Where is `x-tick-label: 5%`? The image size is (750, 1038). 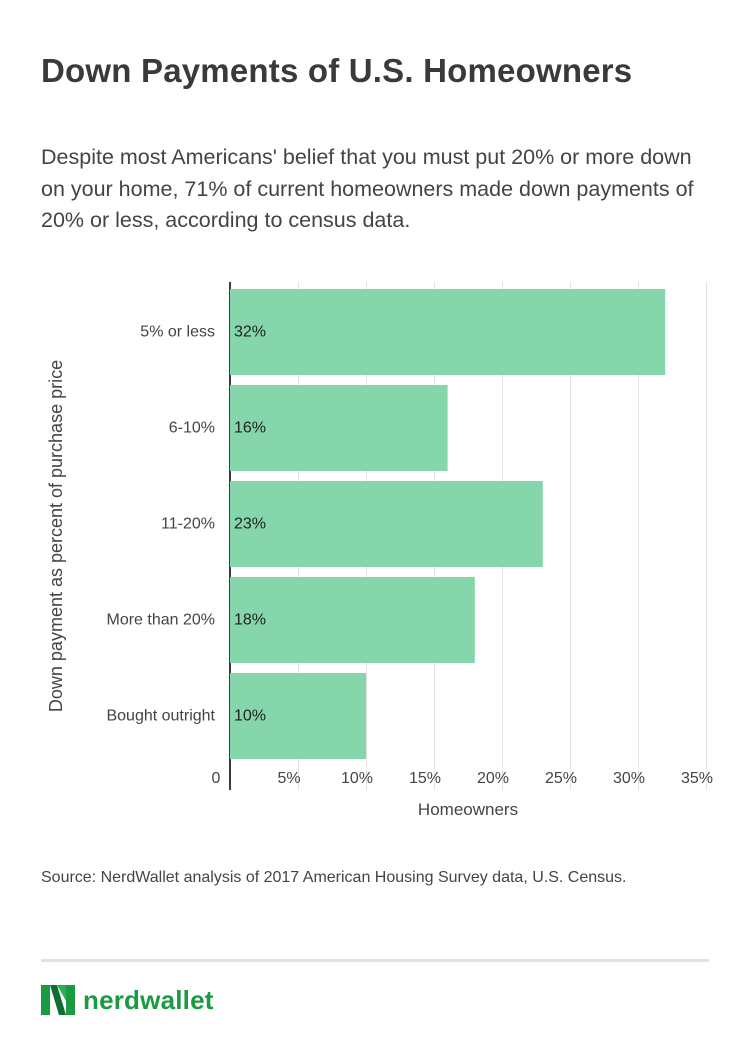 x-tick-label: 5% is located at coordinates (288, 778).